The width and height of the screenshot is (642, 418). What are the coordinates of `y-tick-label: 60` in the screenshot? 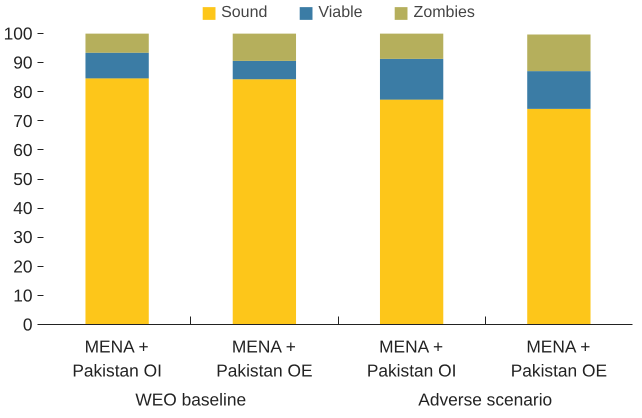 It's located at (23, 150).